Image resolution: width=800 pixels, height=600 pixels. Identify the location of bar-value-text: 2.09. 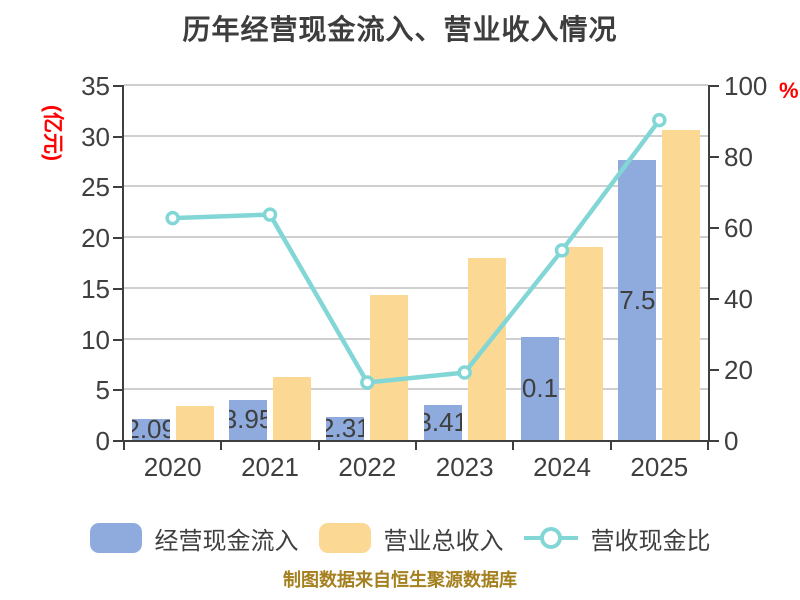
(150, 428).